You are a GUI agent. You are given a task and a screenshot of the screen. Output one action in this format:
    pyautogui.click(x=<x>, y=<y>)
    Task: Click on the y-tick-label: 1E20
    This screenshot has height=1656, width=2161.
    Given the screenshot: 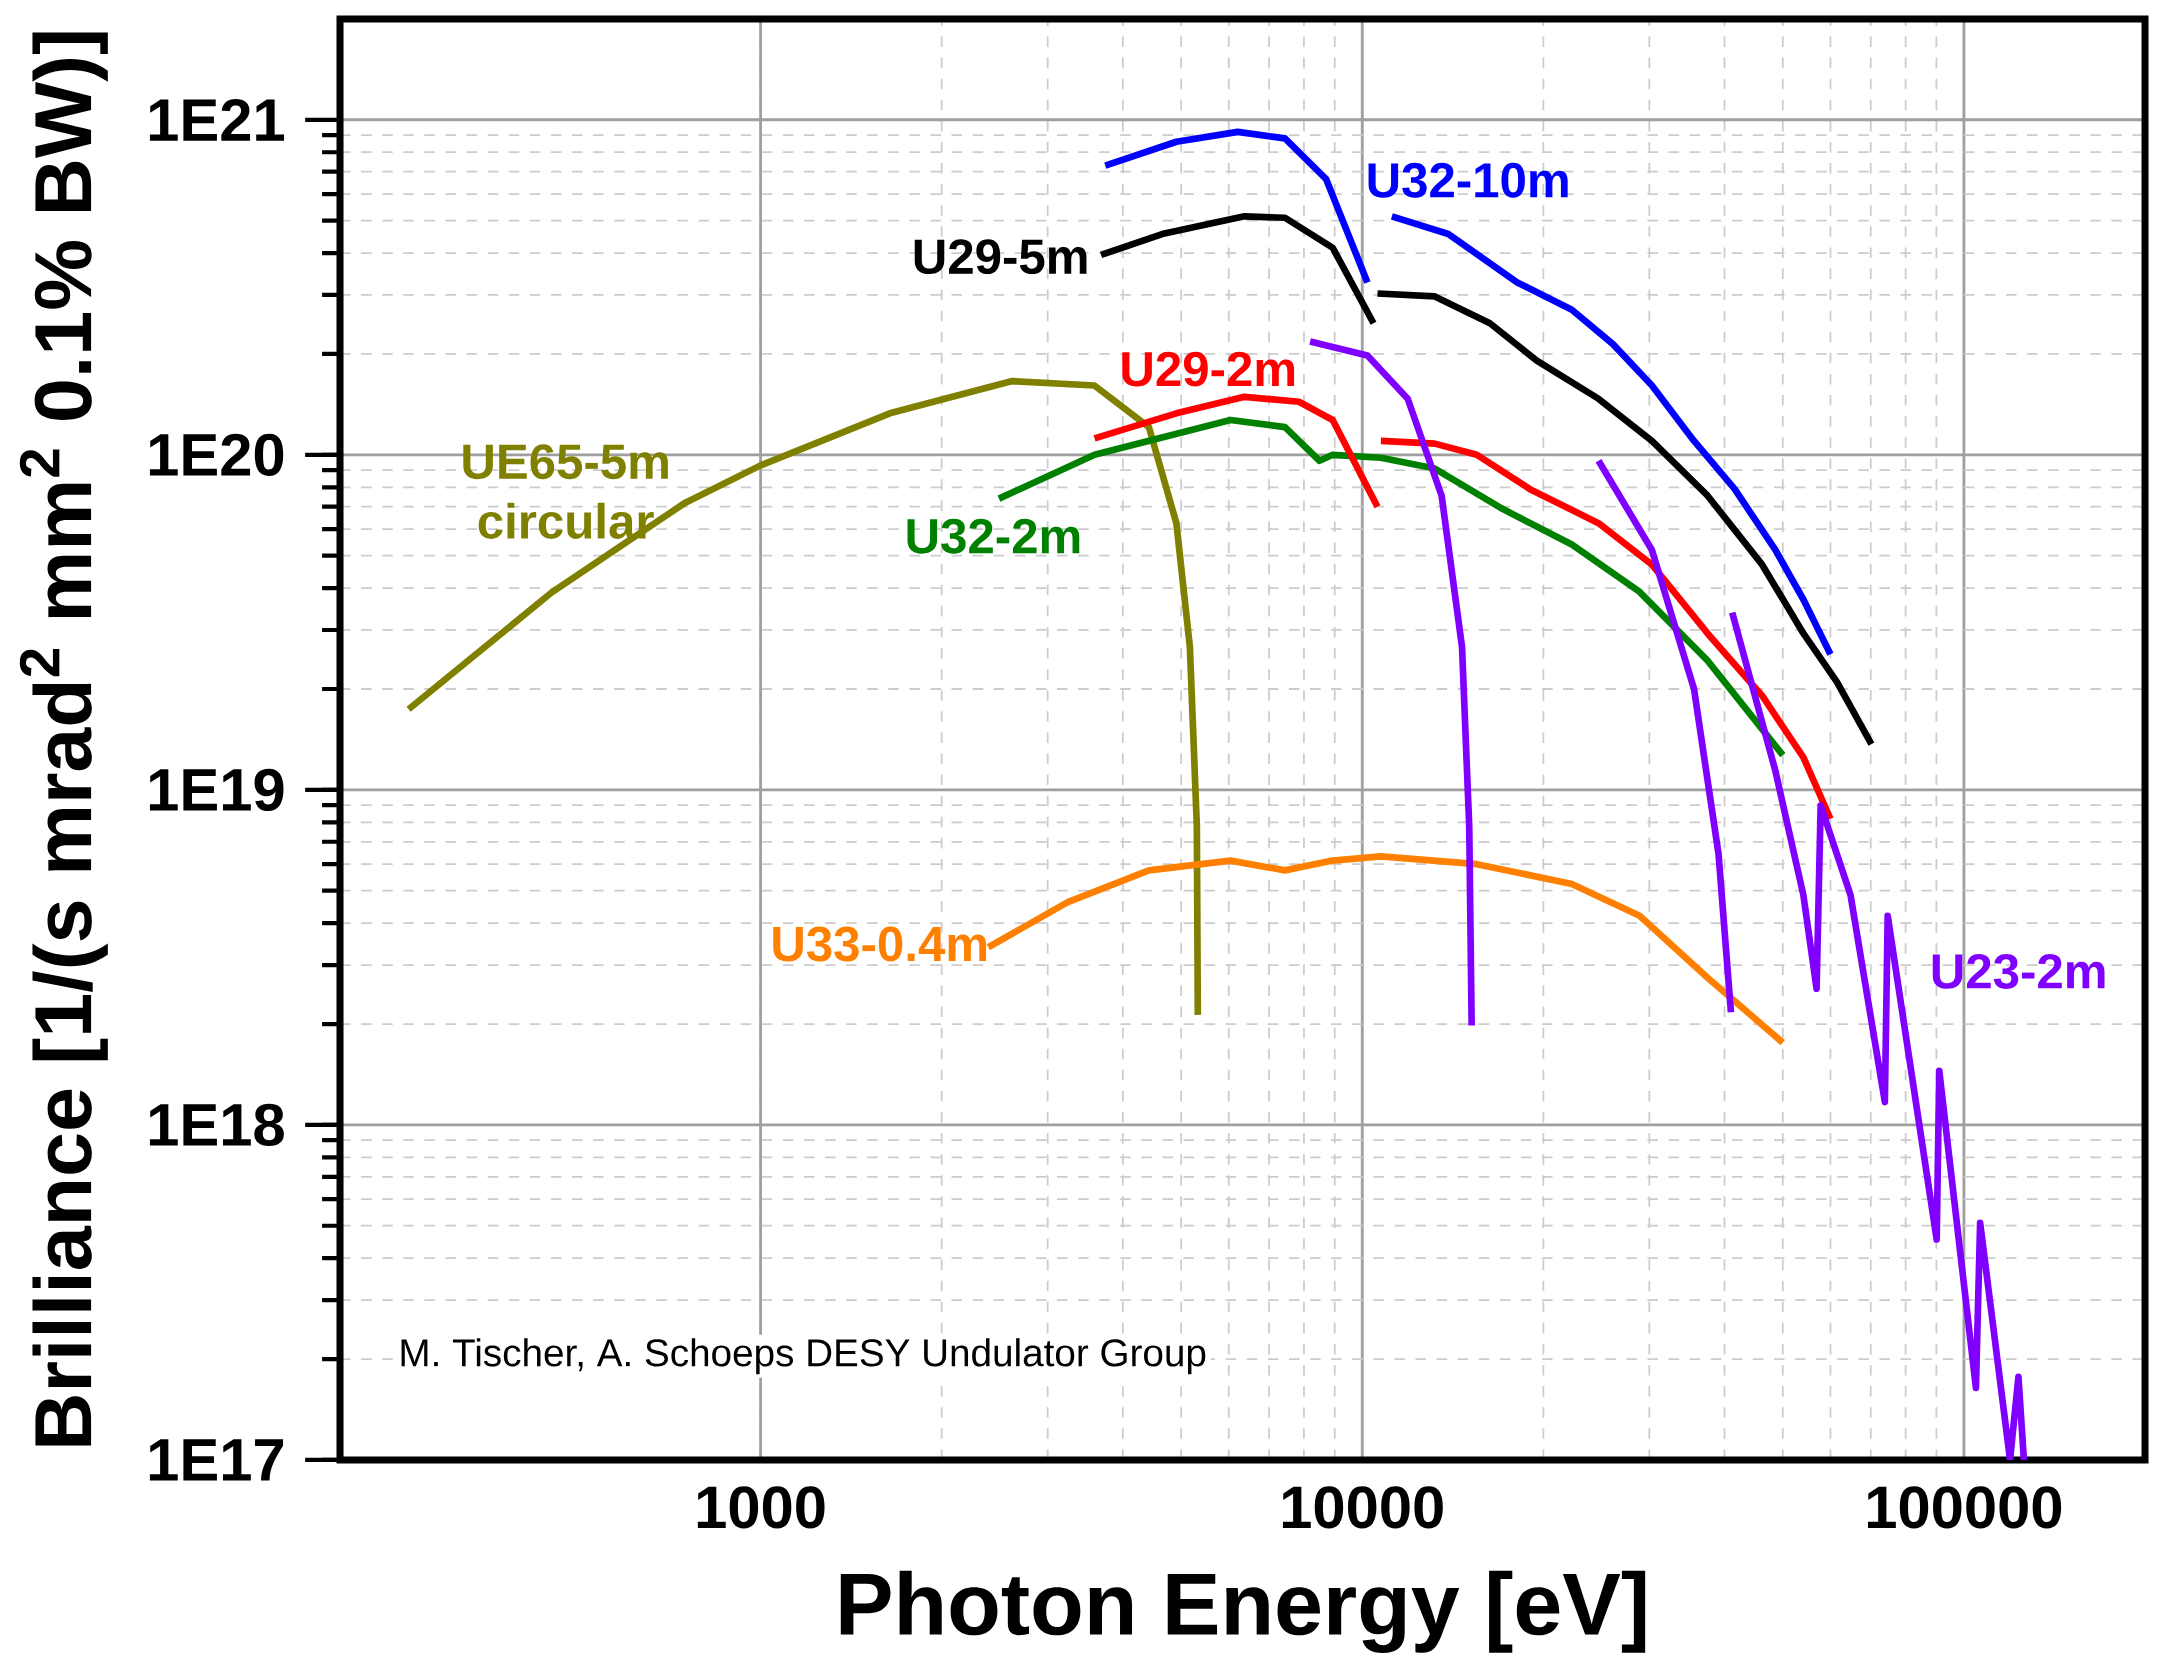 What is the action you would take?
    pyautogui.click(x=216, y=454)
    